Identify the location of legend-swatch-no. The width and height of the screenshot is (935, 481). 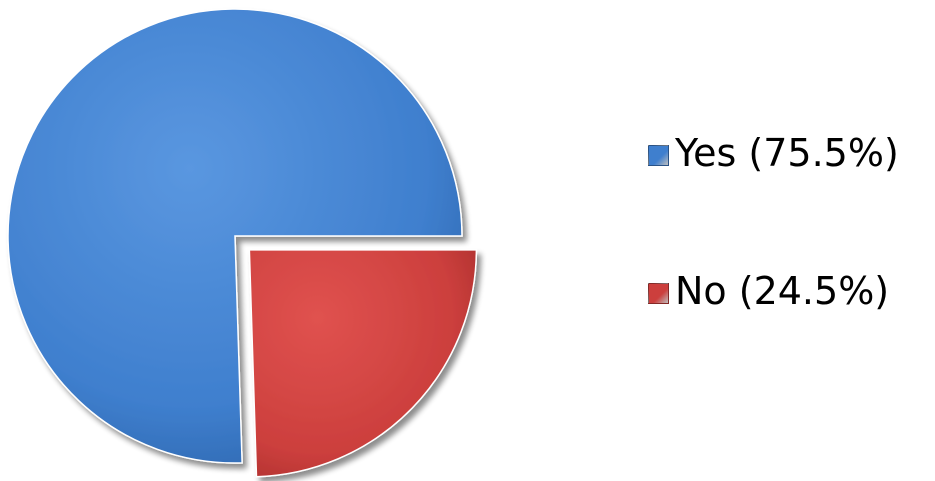
(658, 293).